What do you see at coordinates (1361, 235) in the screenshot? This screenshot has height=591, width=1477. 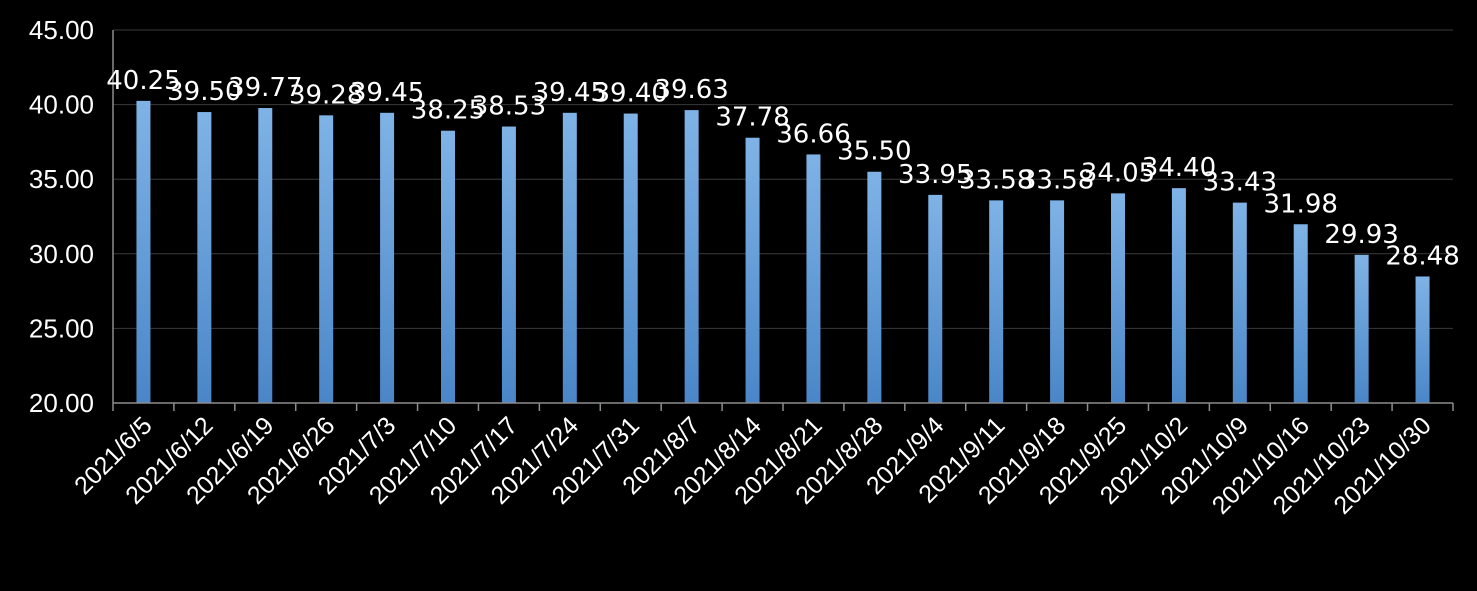 I see `data-label: 29.93` at bounding box center [1361, 235].